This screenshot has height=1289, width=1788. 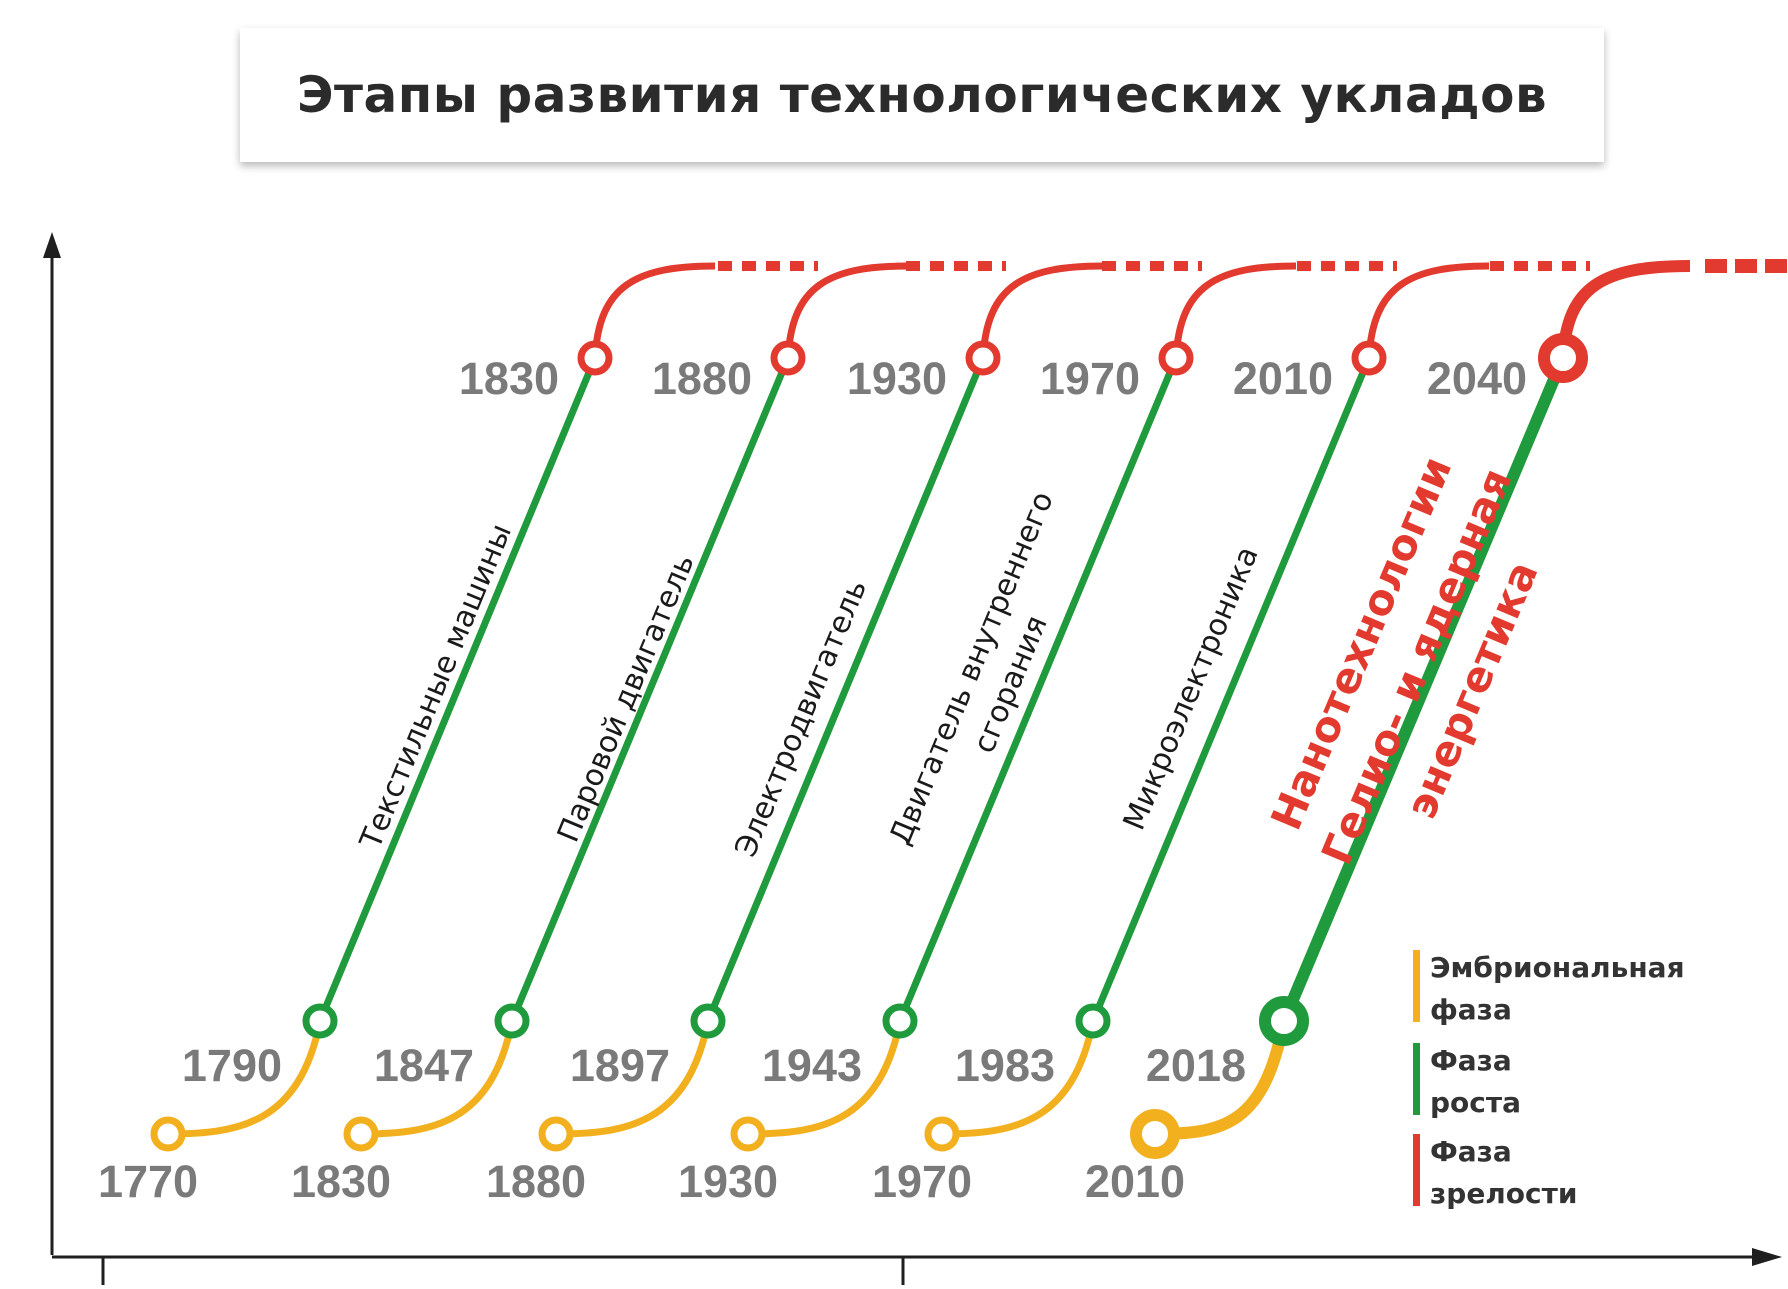 What do you see at coordinates (1196, 1065) in the screenshot?
I see `growth-start-year: 2018` at bounding box center [1196, 1065].